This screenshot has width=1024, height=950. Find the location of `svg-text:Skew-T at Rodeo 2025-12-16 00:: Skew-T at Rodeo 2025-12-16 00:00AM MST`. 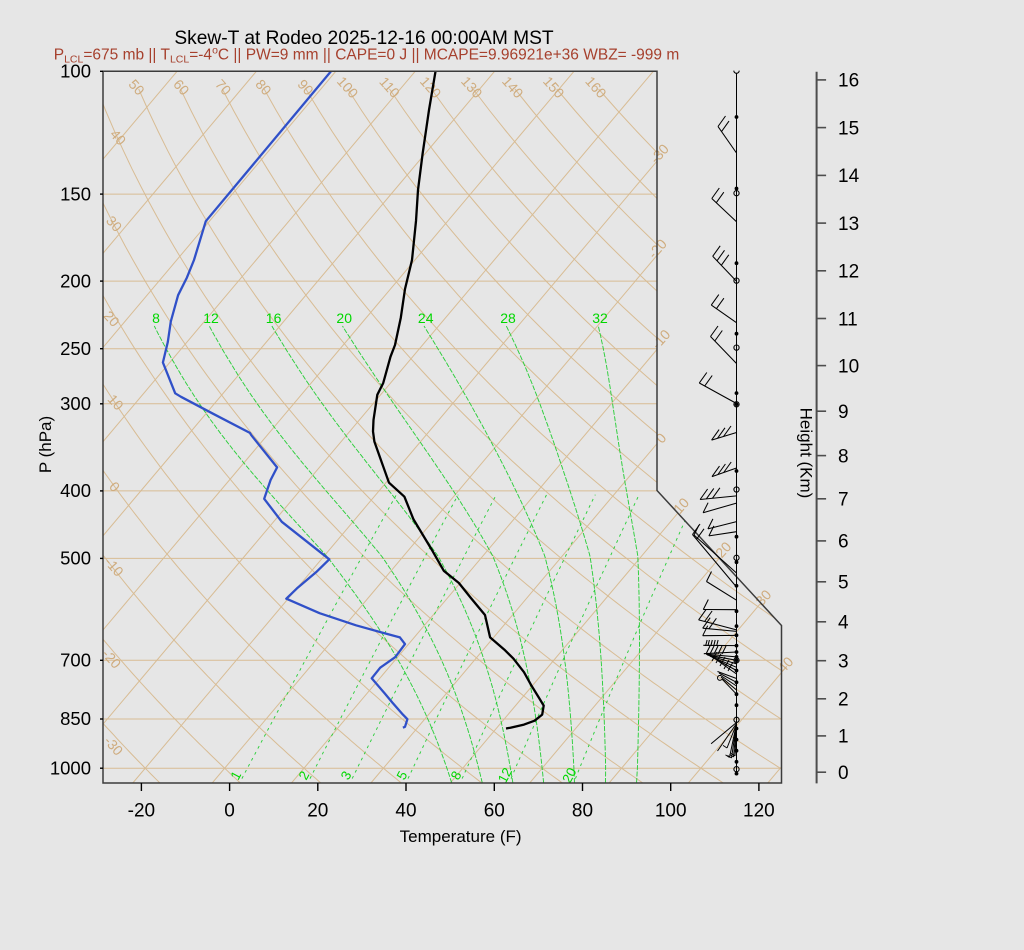

svg-text:Skew-T at Rodeo 2025-12-16 00:: Skew-T at Rodeo 2025-12-16 00:00AM MST is located at coordinates (364, 38).